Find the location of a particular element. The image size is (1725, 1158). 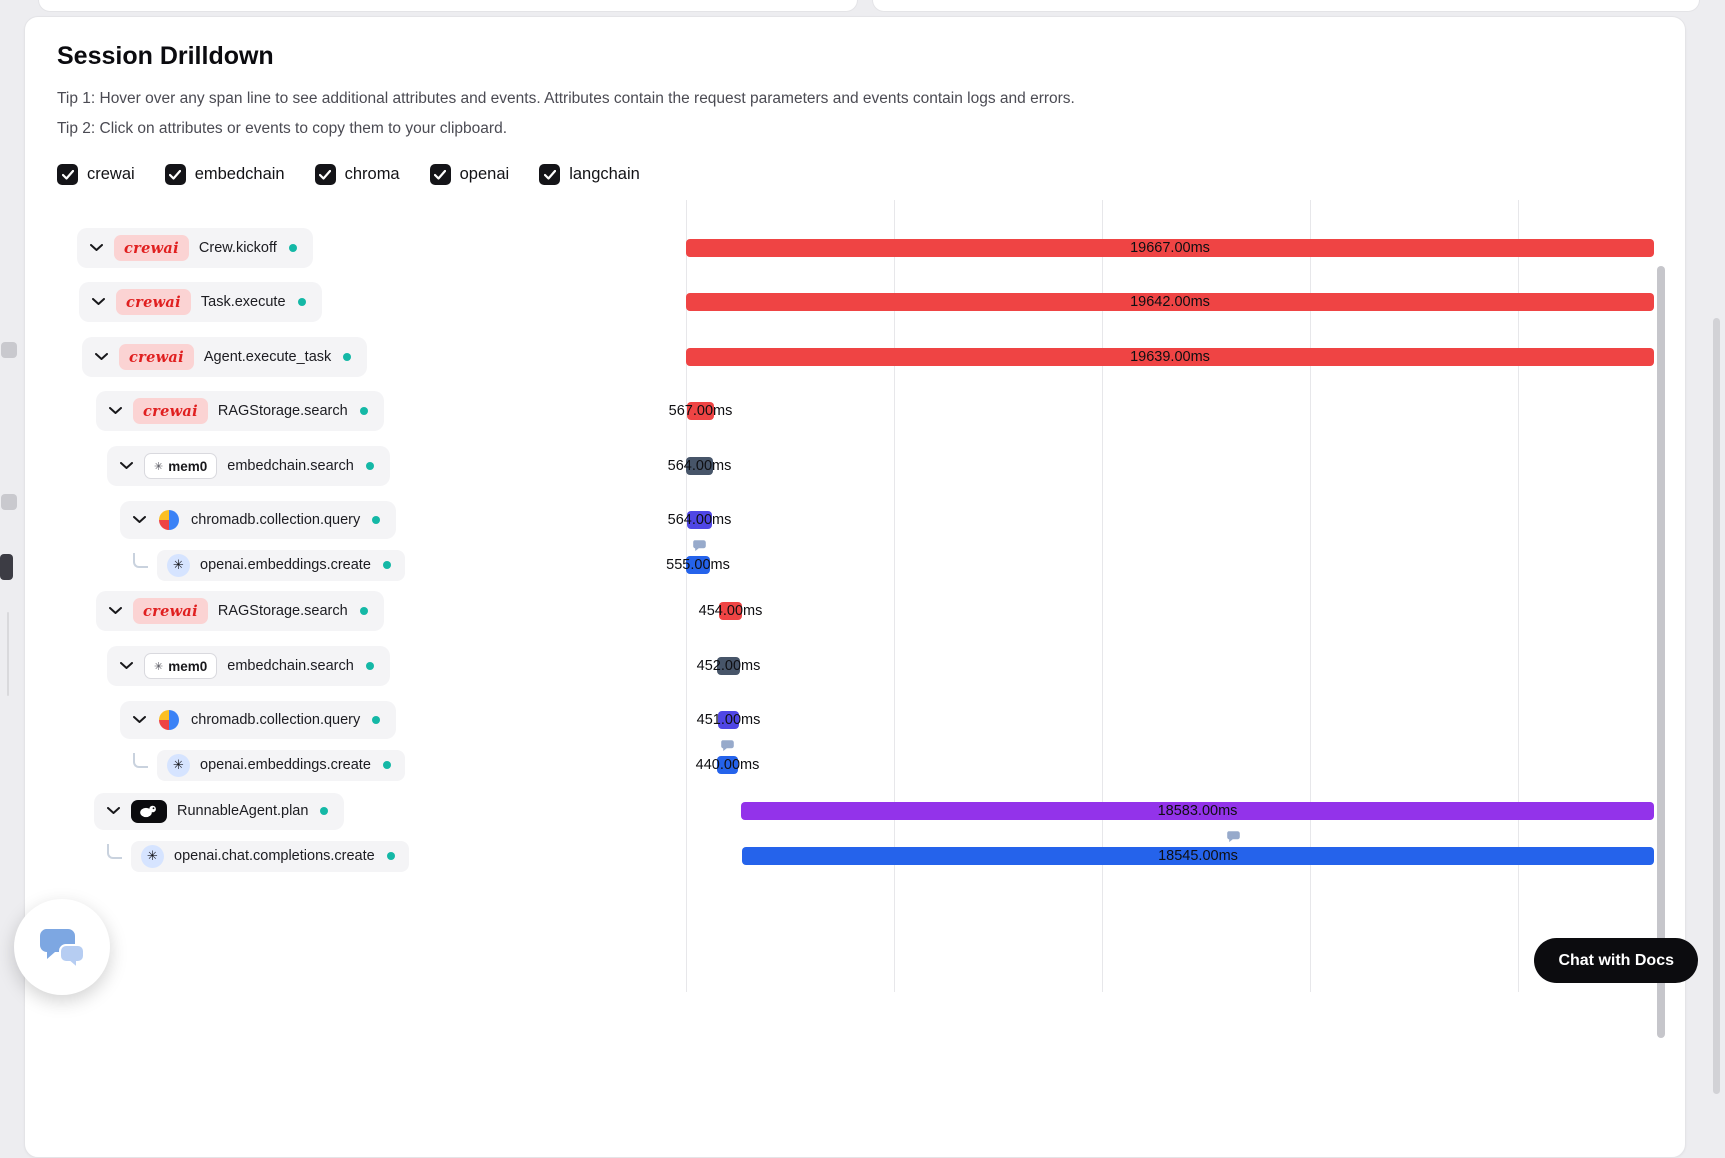

span-duration: 564.00ms is located at coordinates (699, 466).